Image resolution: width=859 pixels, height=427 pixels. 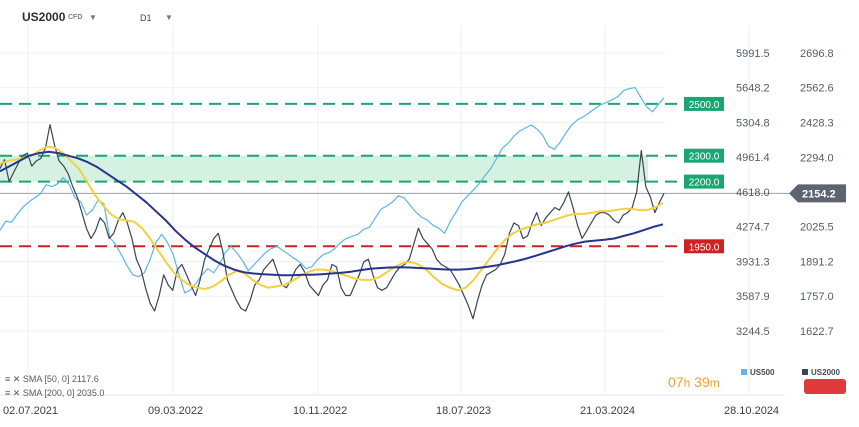 I want to click on left-tick-label: 4274.7, so click(x=753, y=228).